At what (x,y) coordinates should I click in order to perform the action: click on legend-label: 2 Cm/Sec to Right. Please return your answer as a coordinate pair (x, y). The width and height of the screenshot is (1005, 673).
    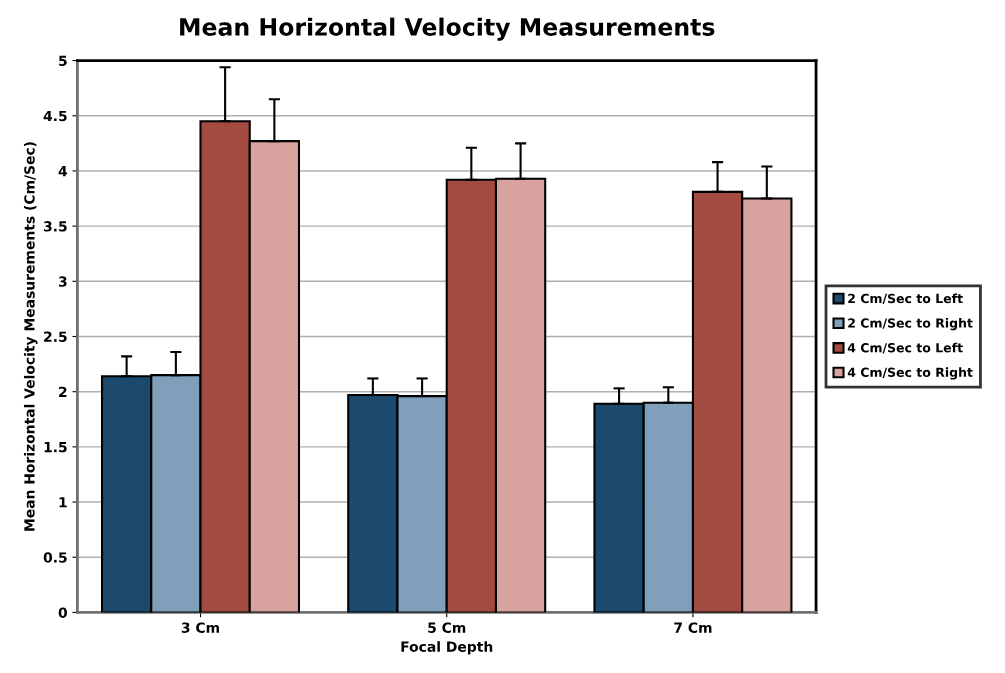
    Looking at the image, I should click on (910, 324).